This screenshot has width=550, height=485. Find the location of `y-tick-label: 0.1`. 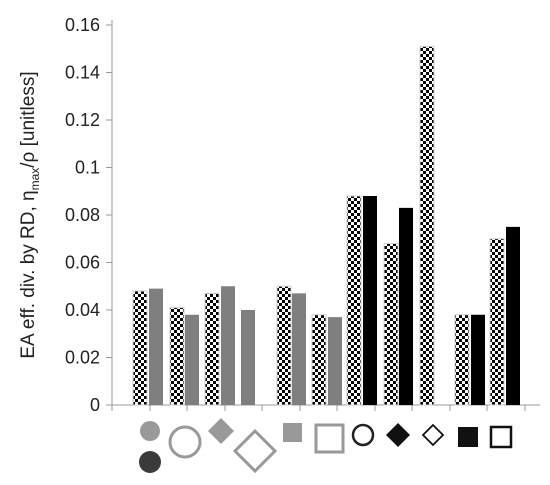

y-tick-label: 0.1 is located at coordinates (87, 168).